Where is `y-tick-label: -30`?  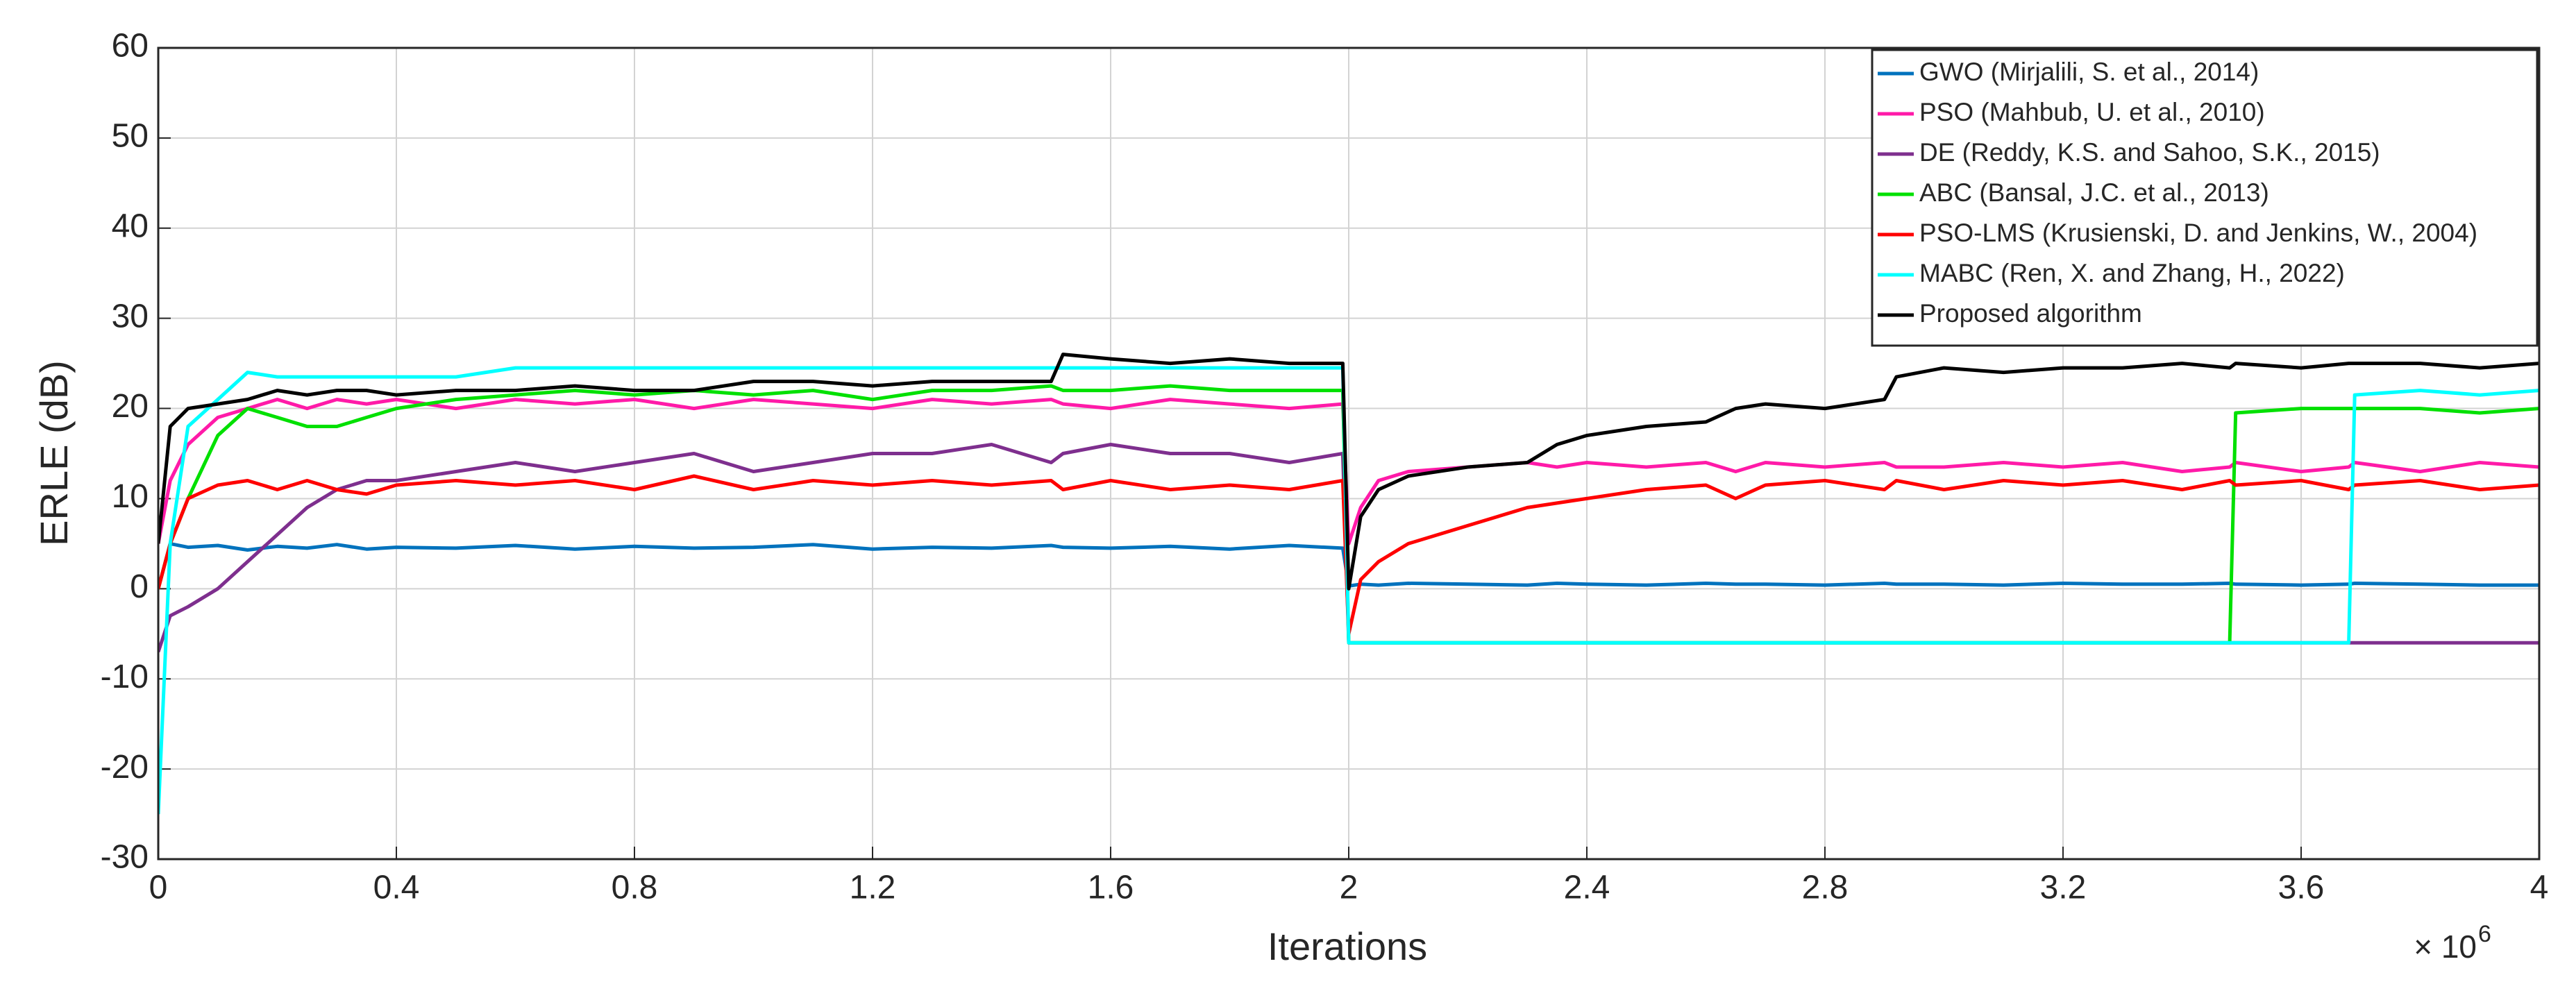
y-tick-label: -30 is located at coordinates (125, 857).